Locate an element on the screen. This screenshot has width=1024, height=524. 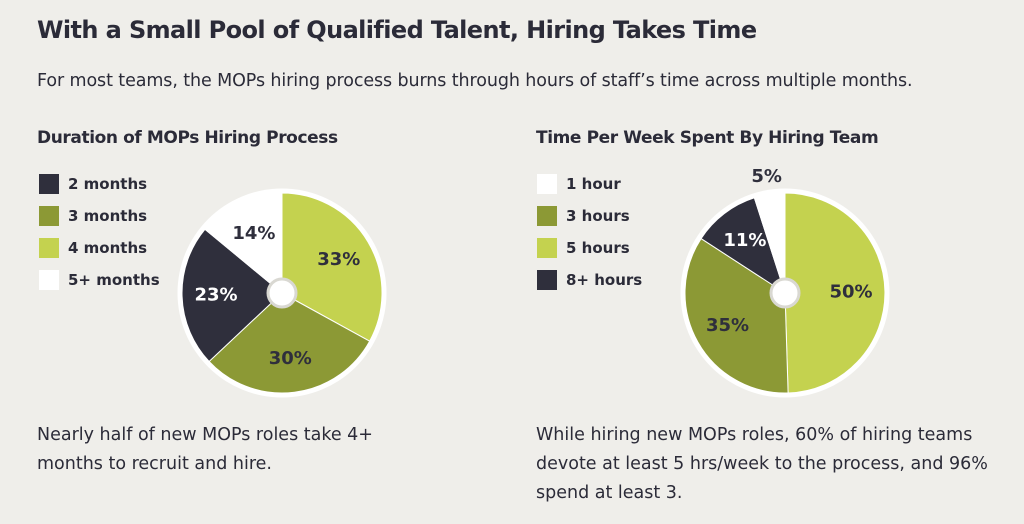
pie-slice-3-months is located at coordinates (289, 343).